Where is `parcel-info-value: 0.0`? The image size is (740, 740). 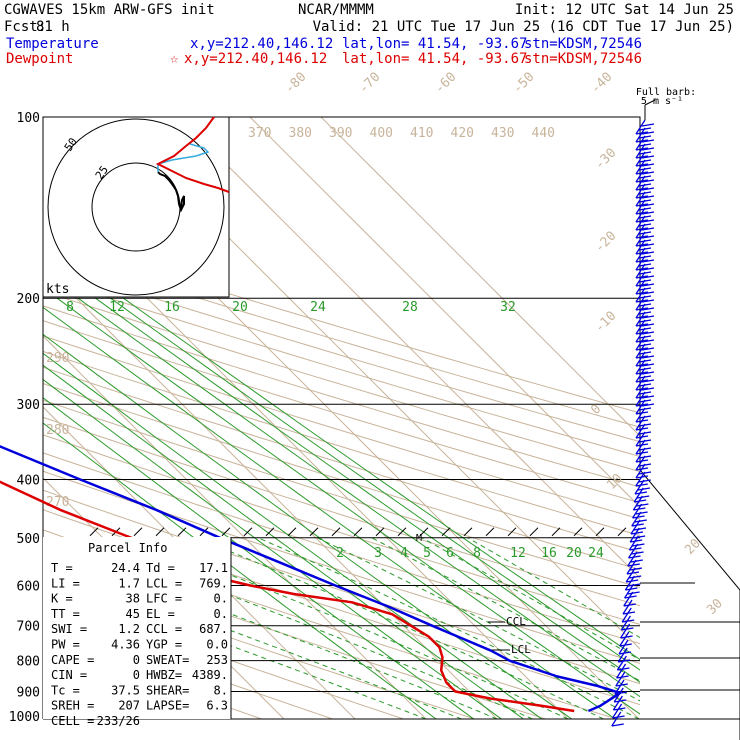
parcel-info-value: 0.0 is located at coordinates (217, 645).